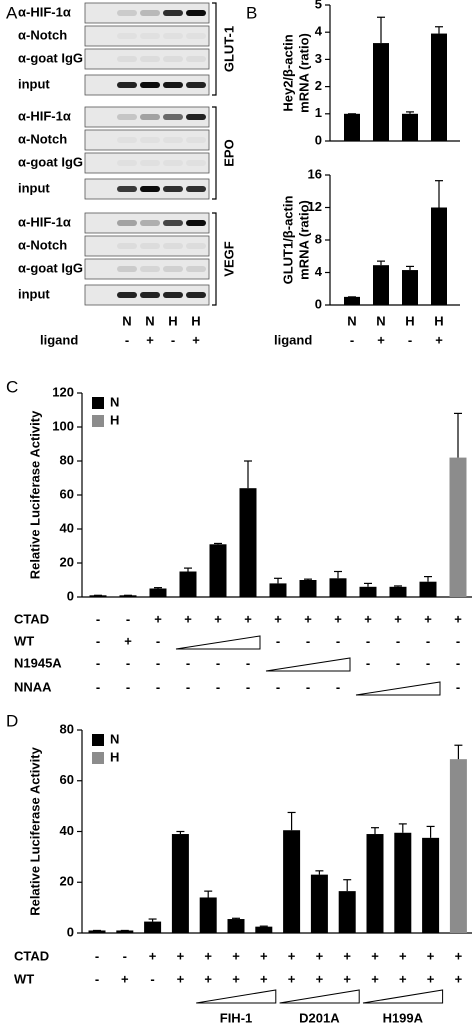 The width and height of the screenshot is (474, 1028). I want to click on condition-label: ligand, so click(293, 339).